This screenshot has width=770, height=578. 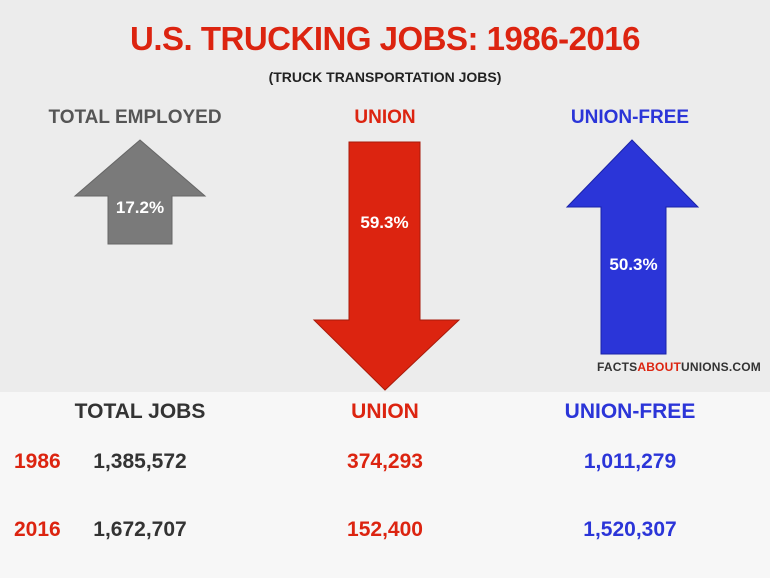 What do you see at coordinates (659, 367) in the screenshot?
I see `brand-part-2: ABOUT` at bounding box center [659, 367].